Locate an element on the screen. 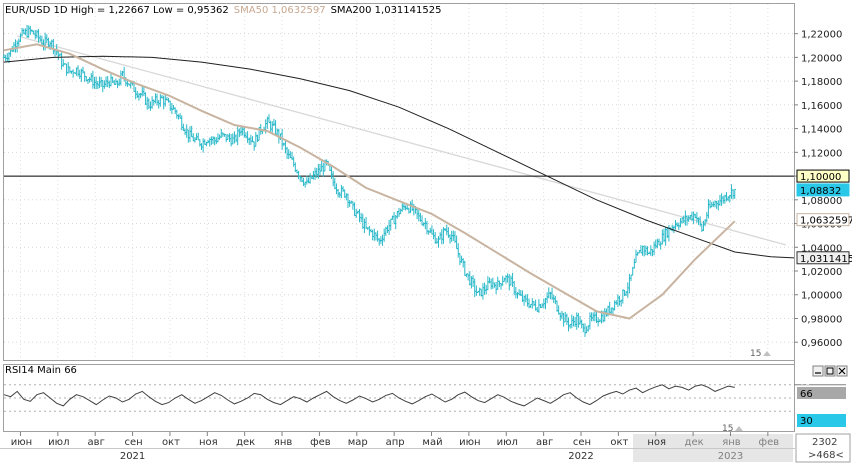 This screenshot has height=469, width=852. footer-code: 2302 is located at coordinates (824, 442).